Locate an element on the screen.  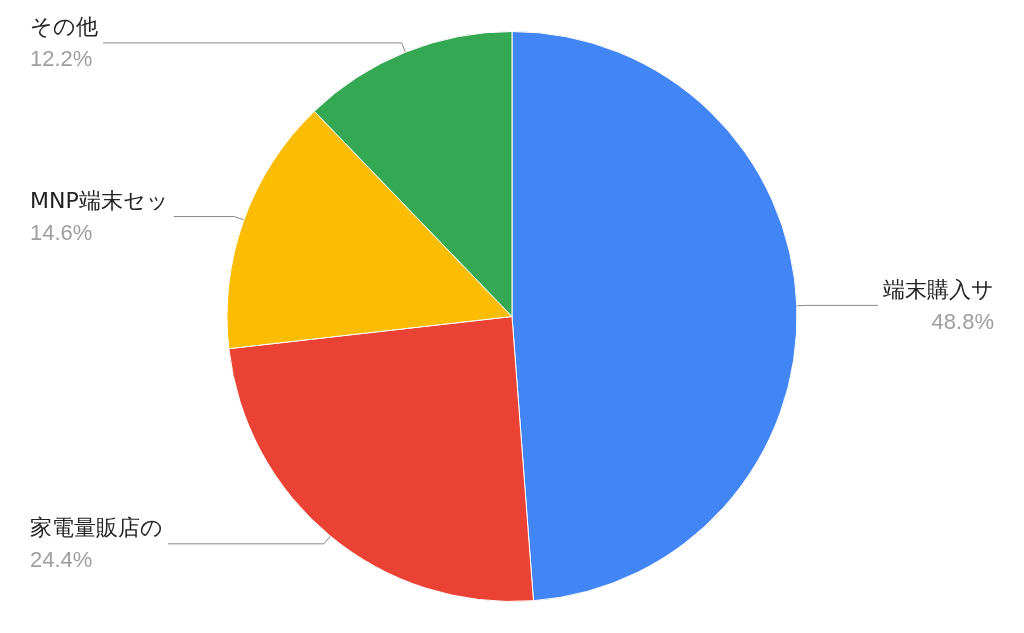
data-label: 24.4% is located at coordinates (61, 560).